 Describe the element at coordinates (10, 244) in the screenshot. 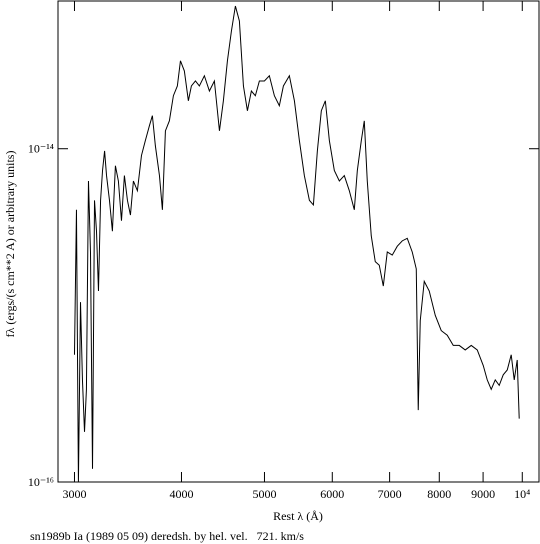

I see `y-axis-label: fλ (ergs/(s cm**2 A) or arbitrary units)` at that location.